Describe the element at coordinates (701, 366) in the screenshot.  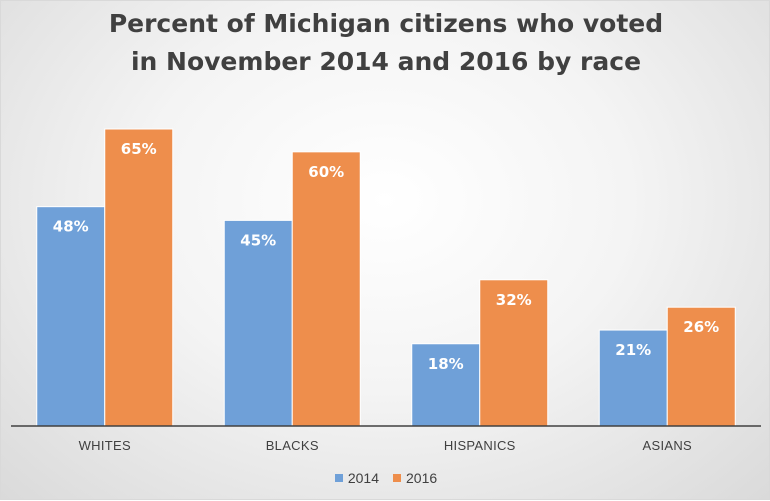
I see `bar-asians-2016` at that location.